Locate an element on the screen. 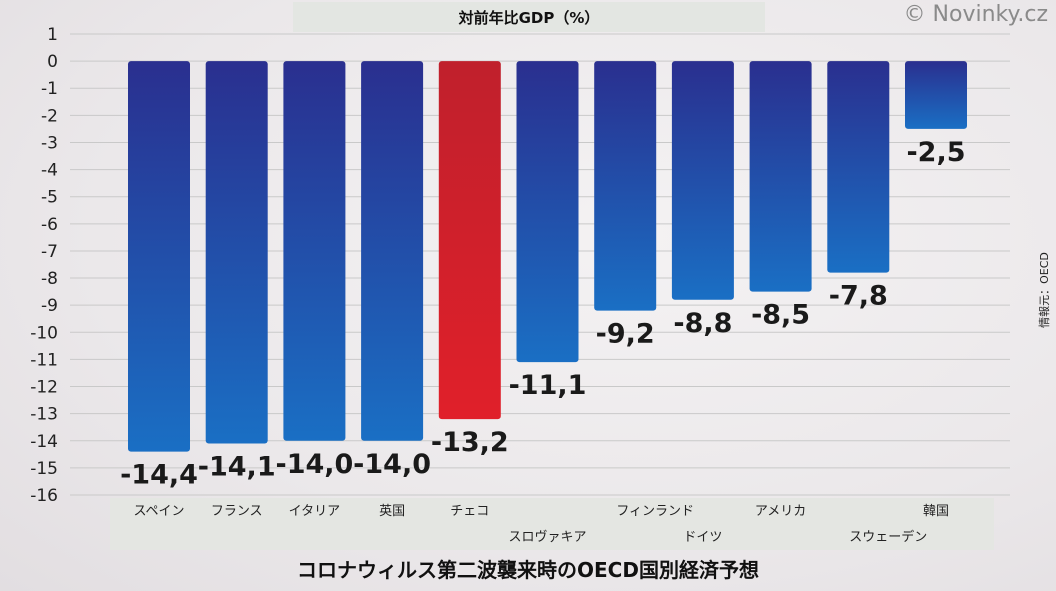  category-label: スウェーデン is located at coordinates (888, 537).